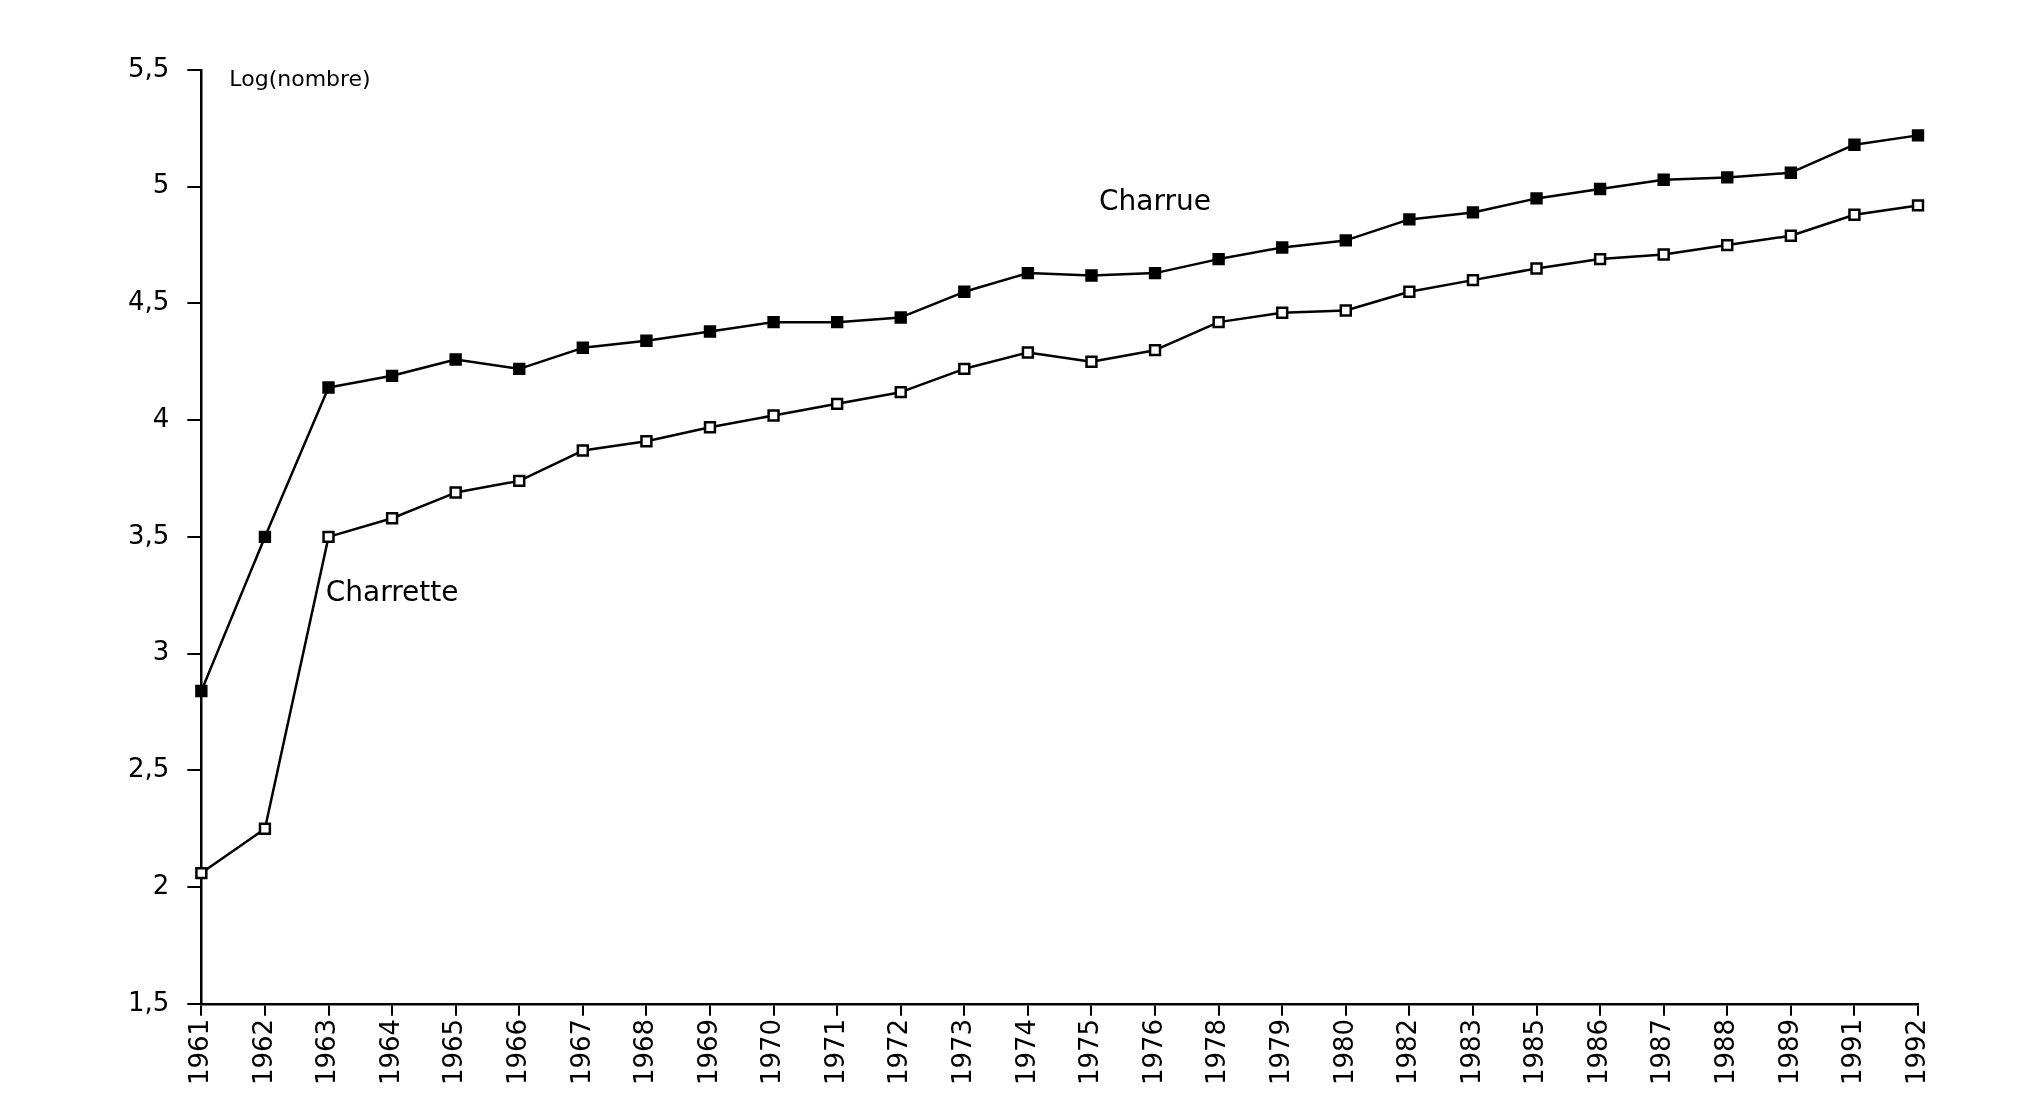  What do you see at coordinates (1597, 1051) in the screenshot?
I see `x-tick-label: 1986` at bounding box center [1597, 1051].